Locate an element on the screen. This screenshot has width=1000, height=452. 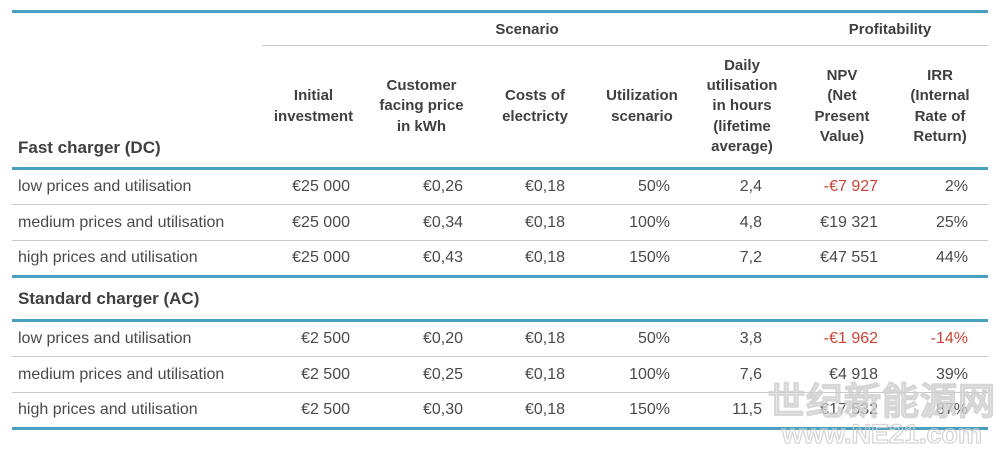
npv-value: -€1 962 is located at coordinates (842, 338).